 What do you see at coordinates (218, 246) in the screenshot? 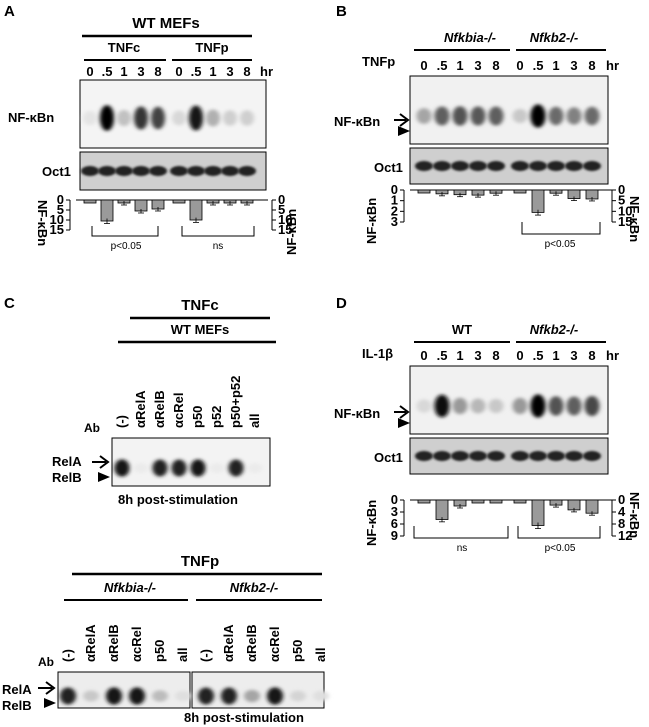
I see `panel-a-stat-2: ns` at bounding box center [218, 246].